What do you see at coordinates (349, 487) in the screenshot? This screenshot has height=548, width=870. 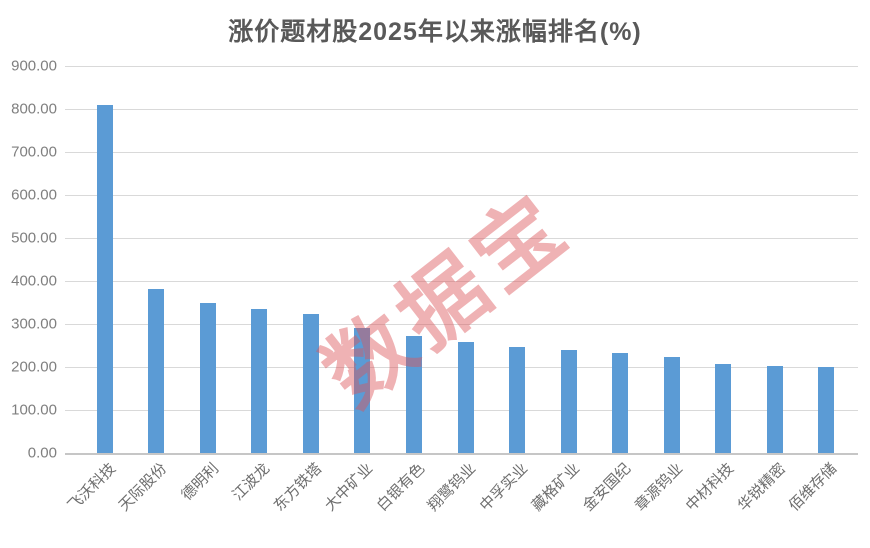 I see `x-axis-label: 大中矿业` at bounding box center [349, 487].